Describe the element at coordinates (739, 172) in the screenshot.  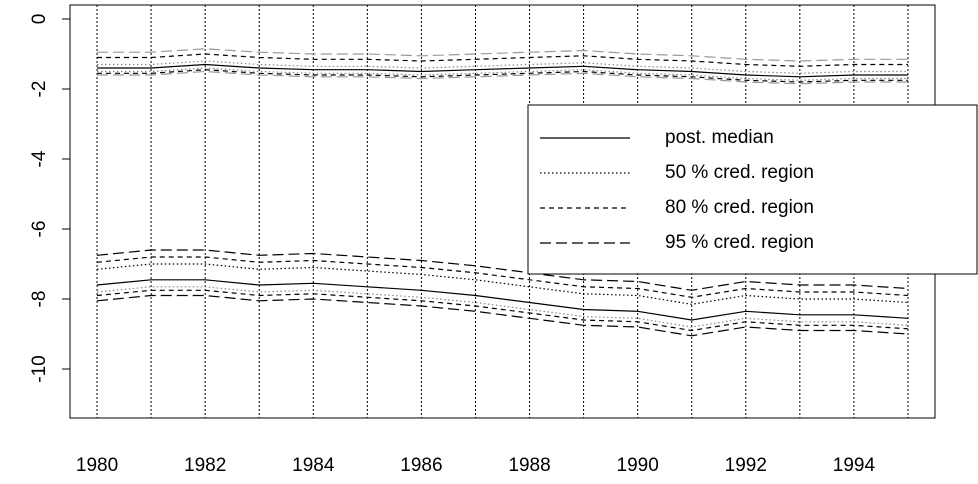
I see `legend-label: 50 % cred. region` at that location.